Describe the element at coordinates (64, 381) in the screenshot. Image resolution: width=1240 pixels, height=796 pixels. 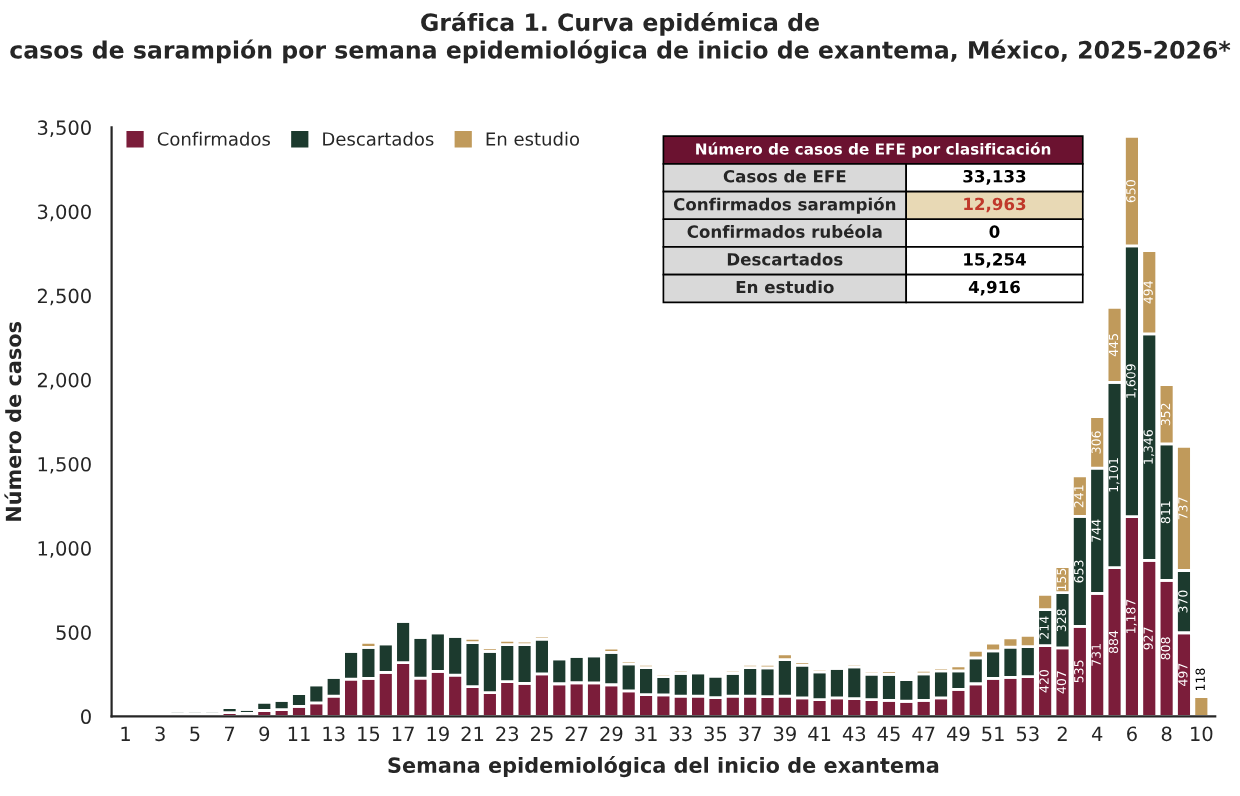
I see `y-tick-label: 2,000` at that location.